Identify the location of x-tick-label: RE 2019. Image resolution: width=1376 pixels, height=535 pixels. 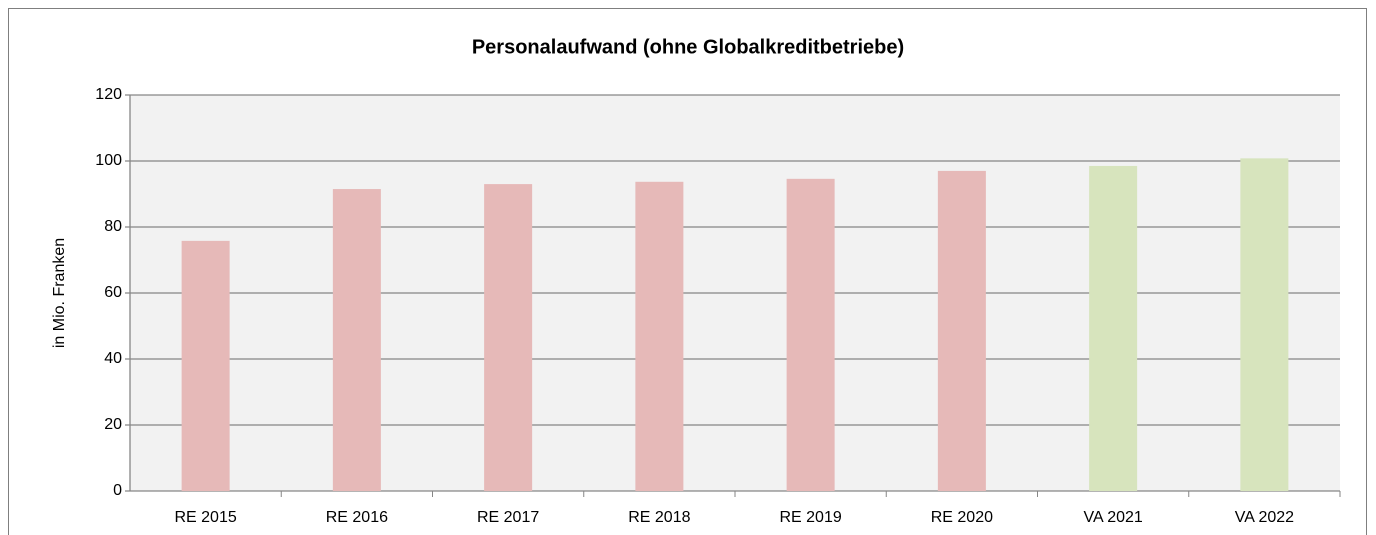
(810, 517).